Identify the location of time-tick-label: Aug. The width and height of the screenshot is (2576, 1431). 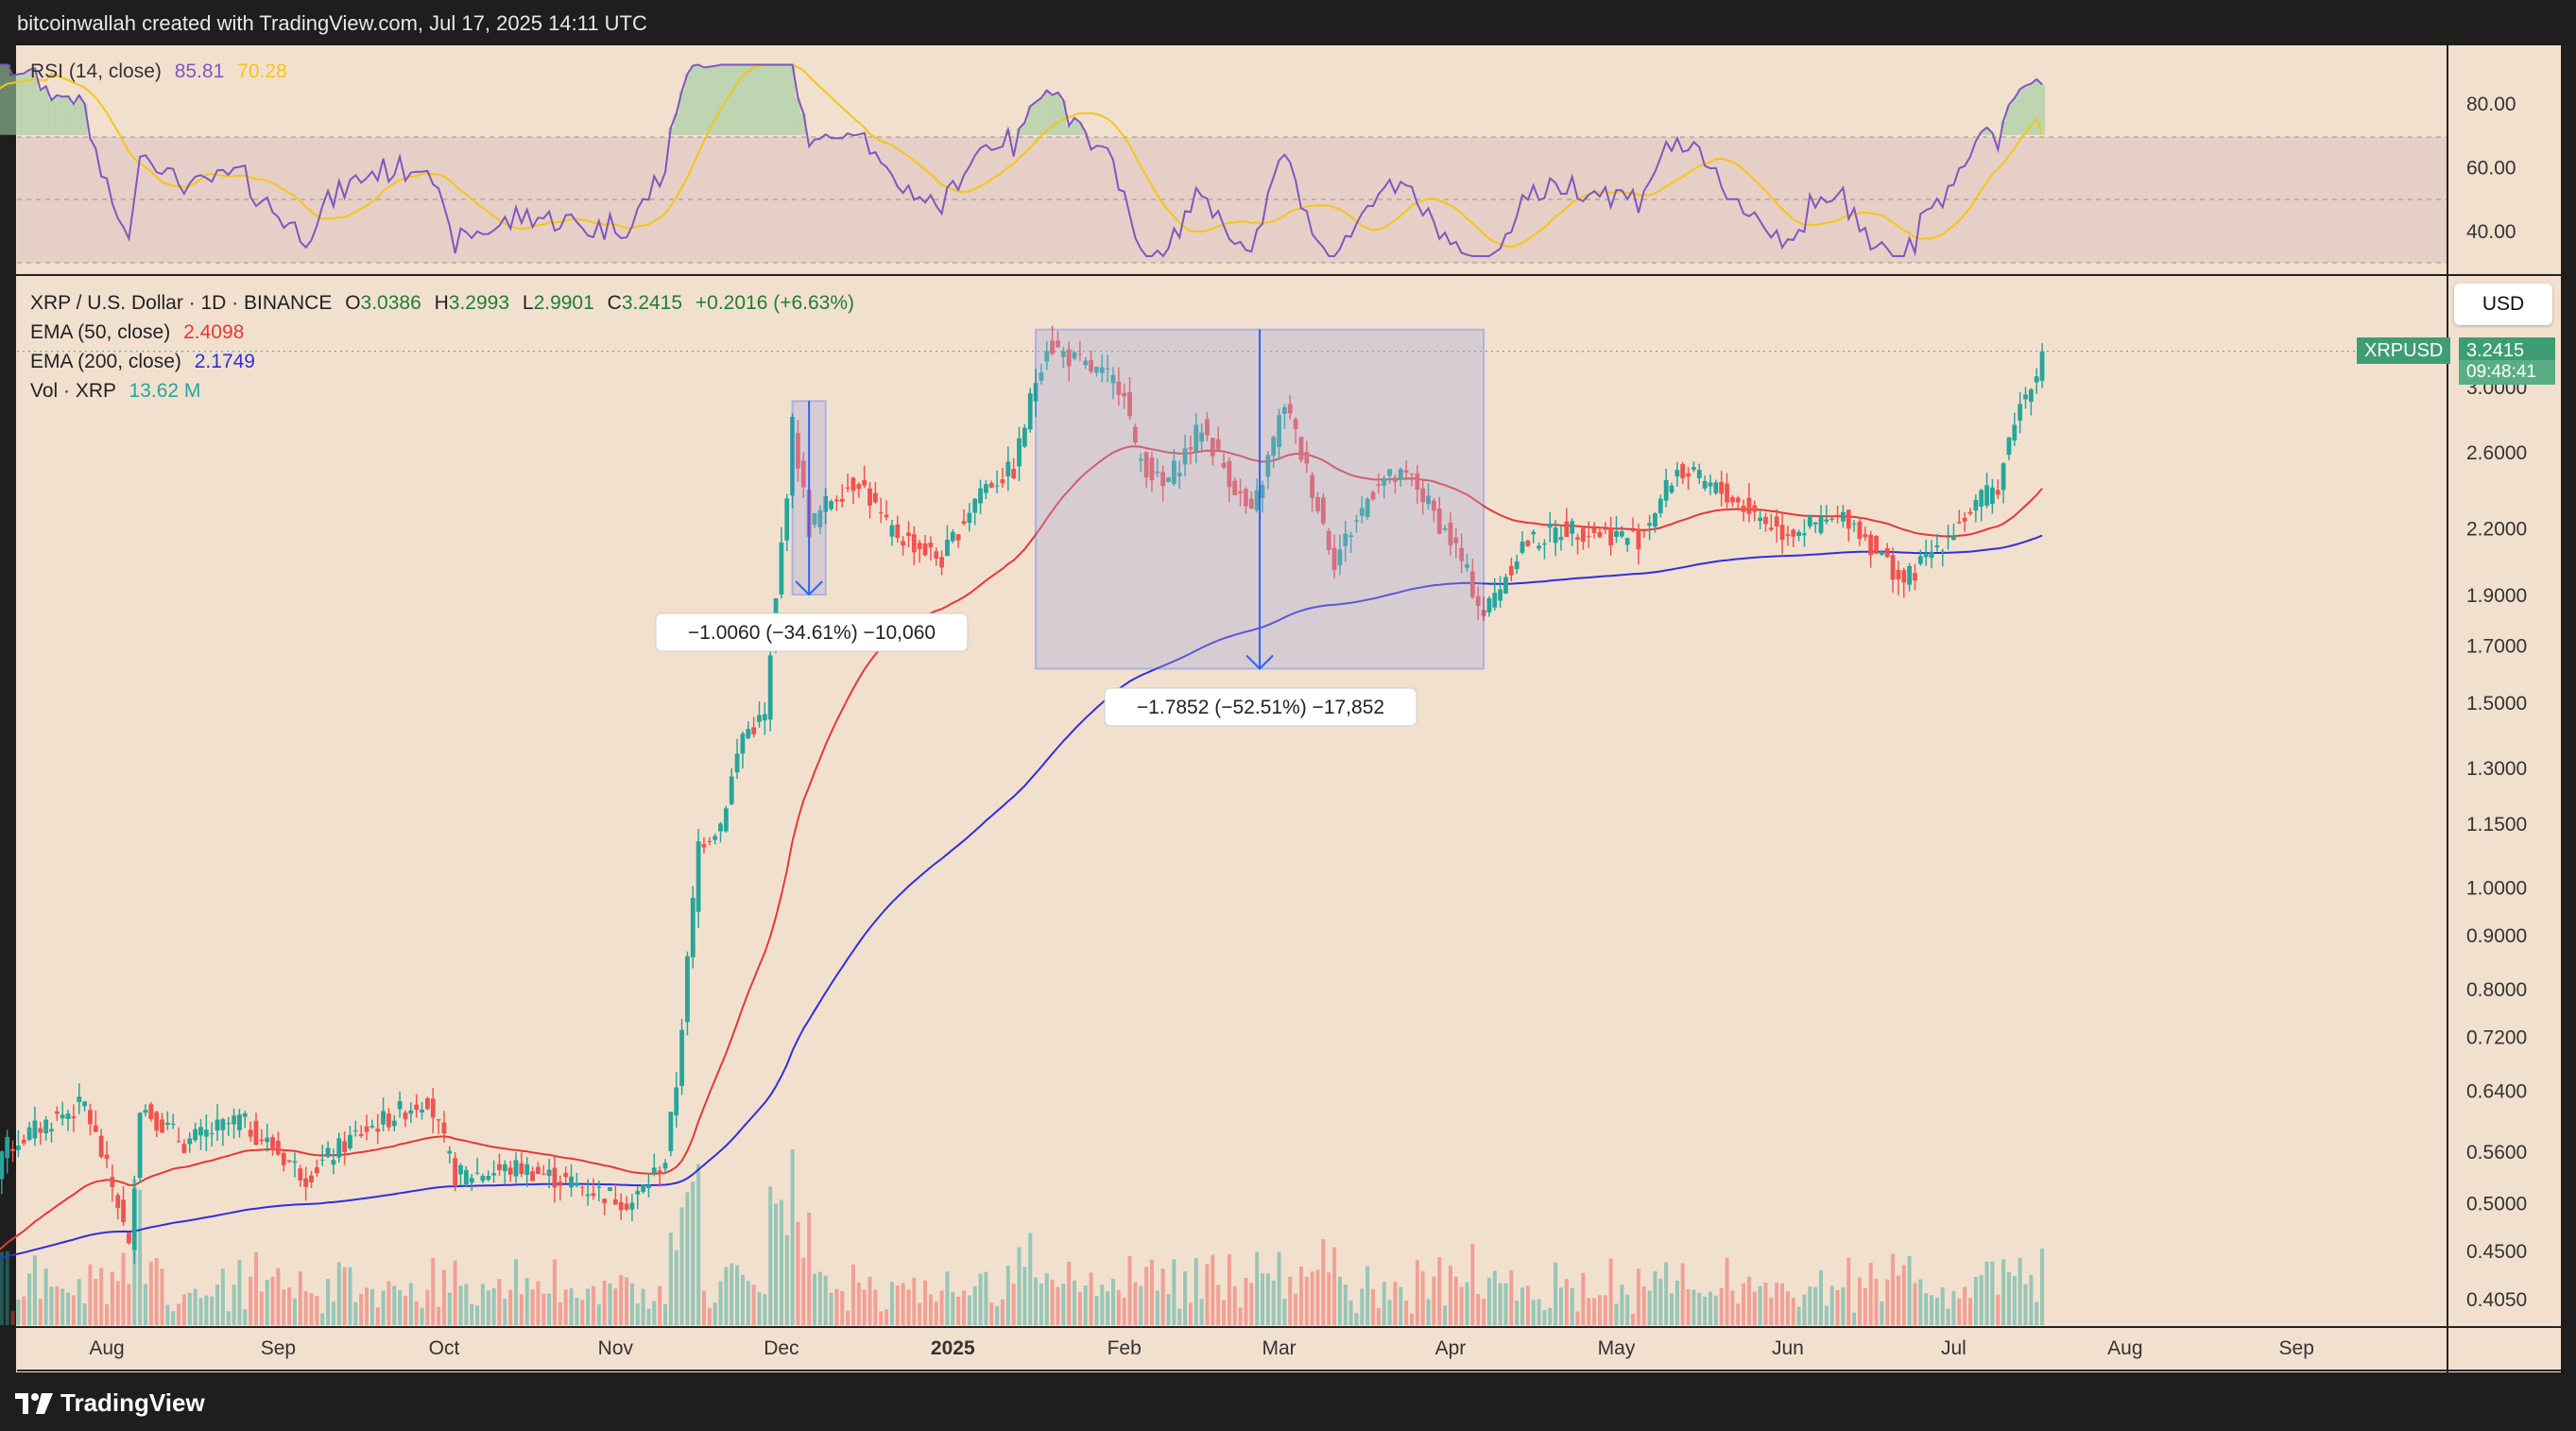
(2124, 1348).